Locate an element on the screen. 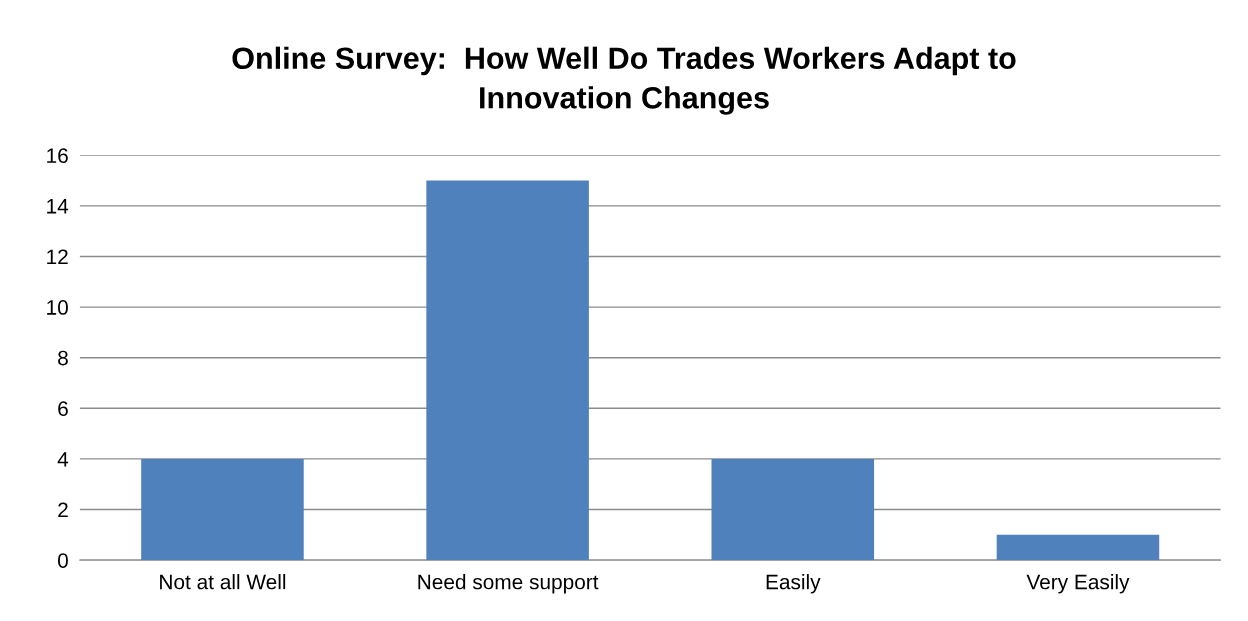 This screenshot has width=1248, height=621. y-tick-label: 0 is located at coordinates (62, 560).